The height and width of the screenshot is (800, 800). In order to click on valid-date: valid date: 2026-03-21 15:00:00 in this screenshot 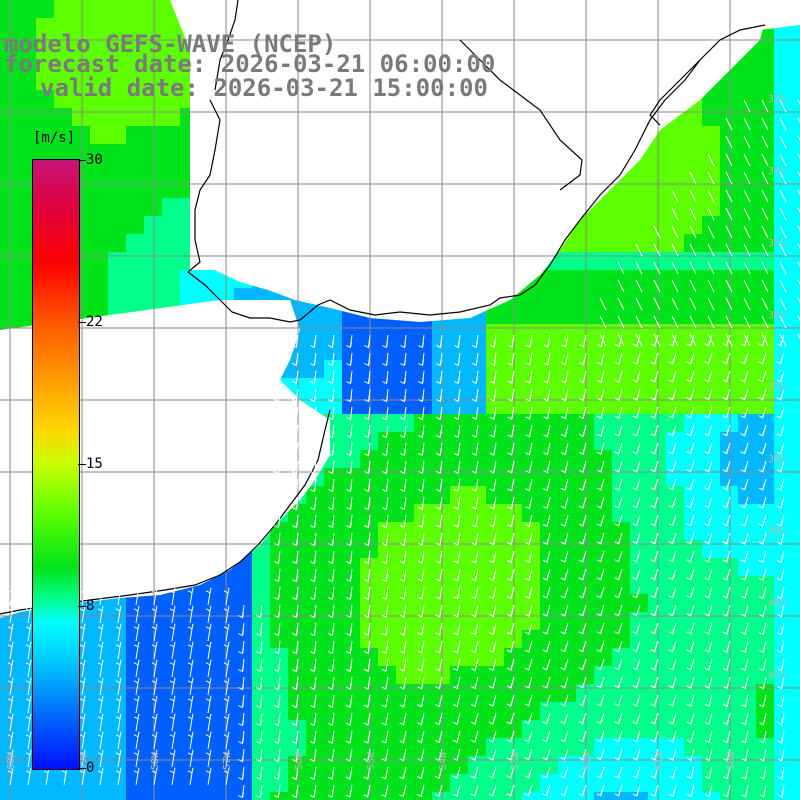, I will do `click(264, 88)`.